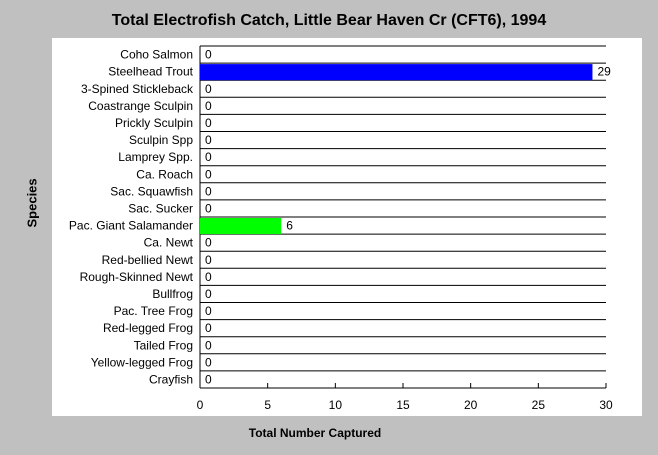 This screenshot has width=658, height=455. What do you see at coordinates (131, 226) in the screenshot?
I see `category-label: Pac. Giant Salamander` at bounding box center [131, 226].